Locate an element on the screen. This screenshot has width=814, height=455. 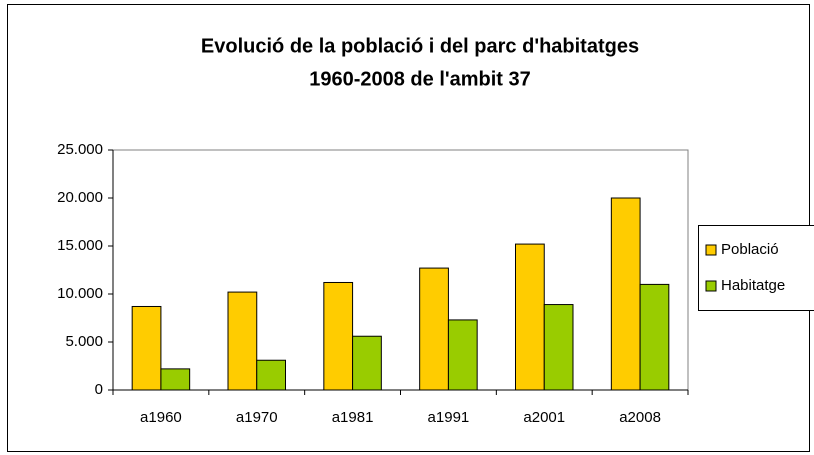
y-tick-label: 0 is located at coordinates (99, 389).